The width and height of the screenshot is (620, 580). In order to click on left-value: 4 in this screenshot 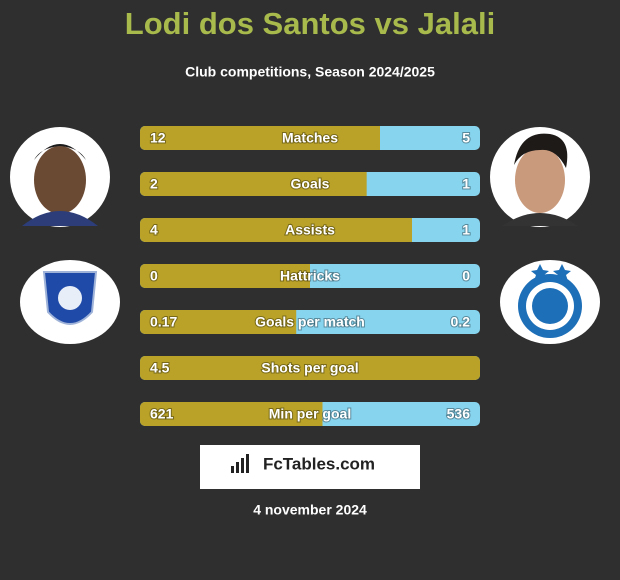, I will do `click(154, 230)`.